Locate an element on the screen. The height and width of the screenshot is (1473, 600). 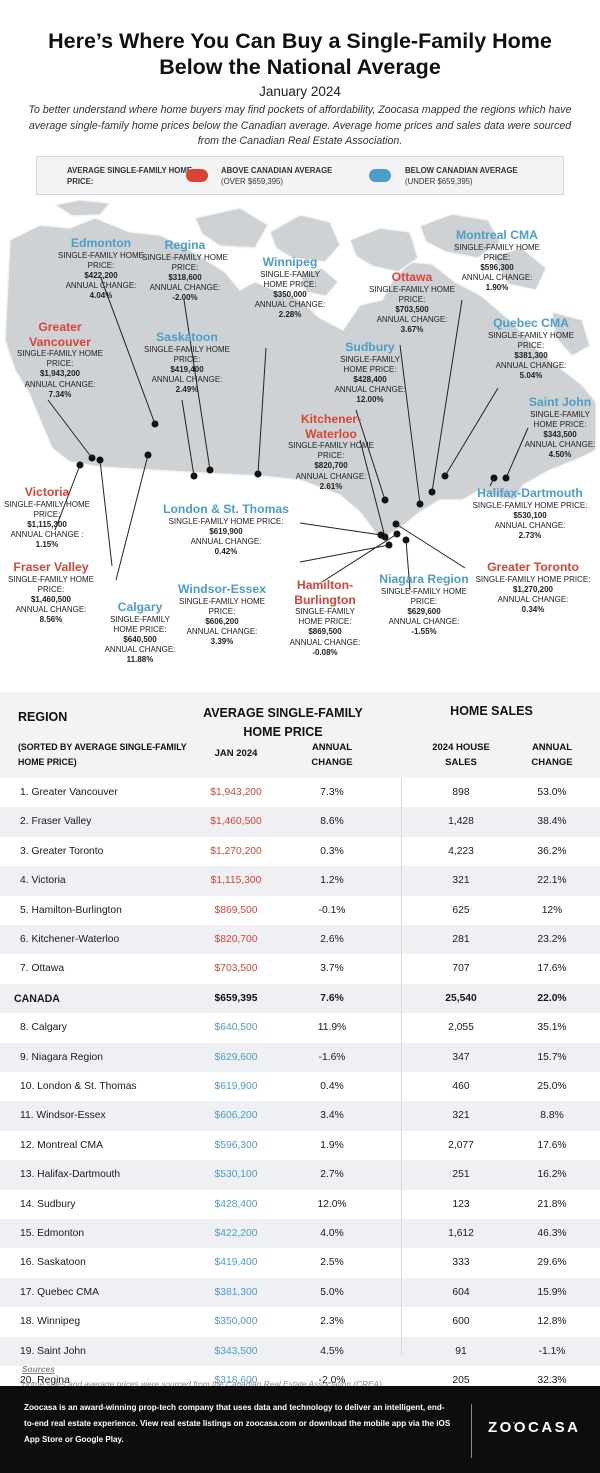
cell-price-change: 8.6% is located at coordinates (332, 822).